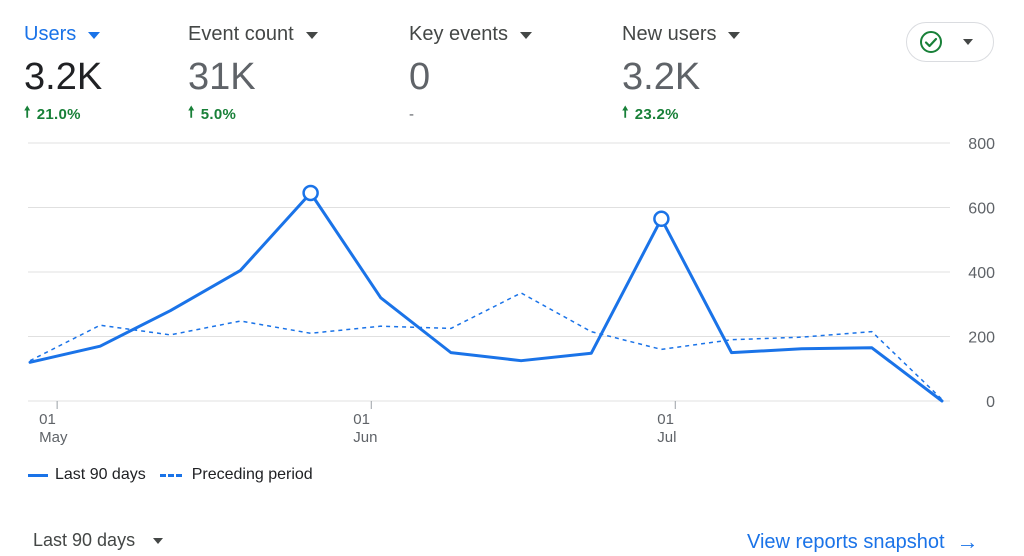  I want to click on metric-key-events-value: 0, so click(420, 77).